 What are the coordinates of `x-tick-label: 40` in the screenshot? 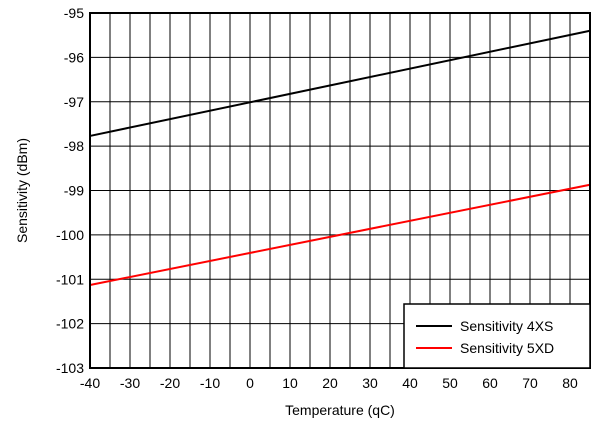 It's located at (410, 383).